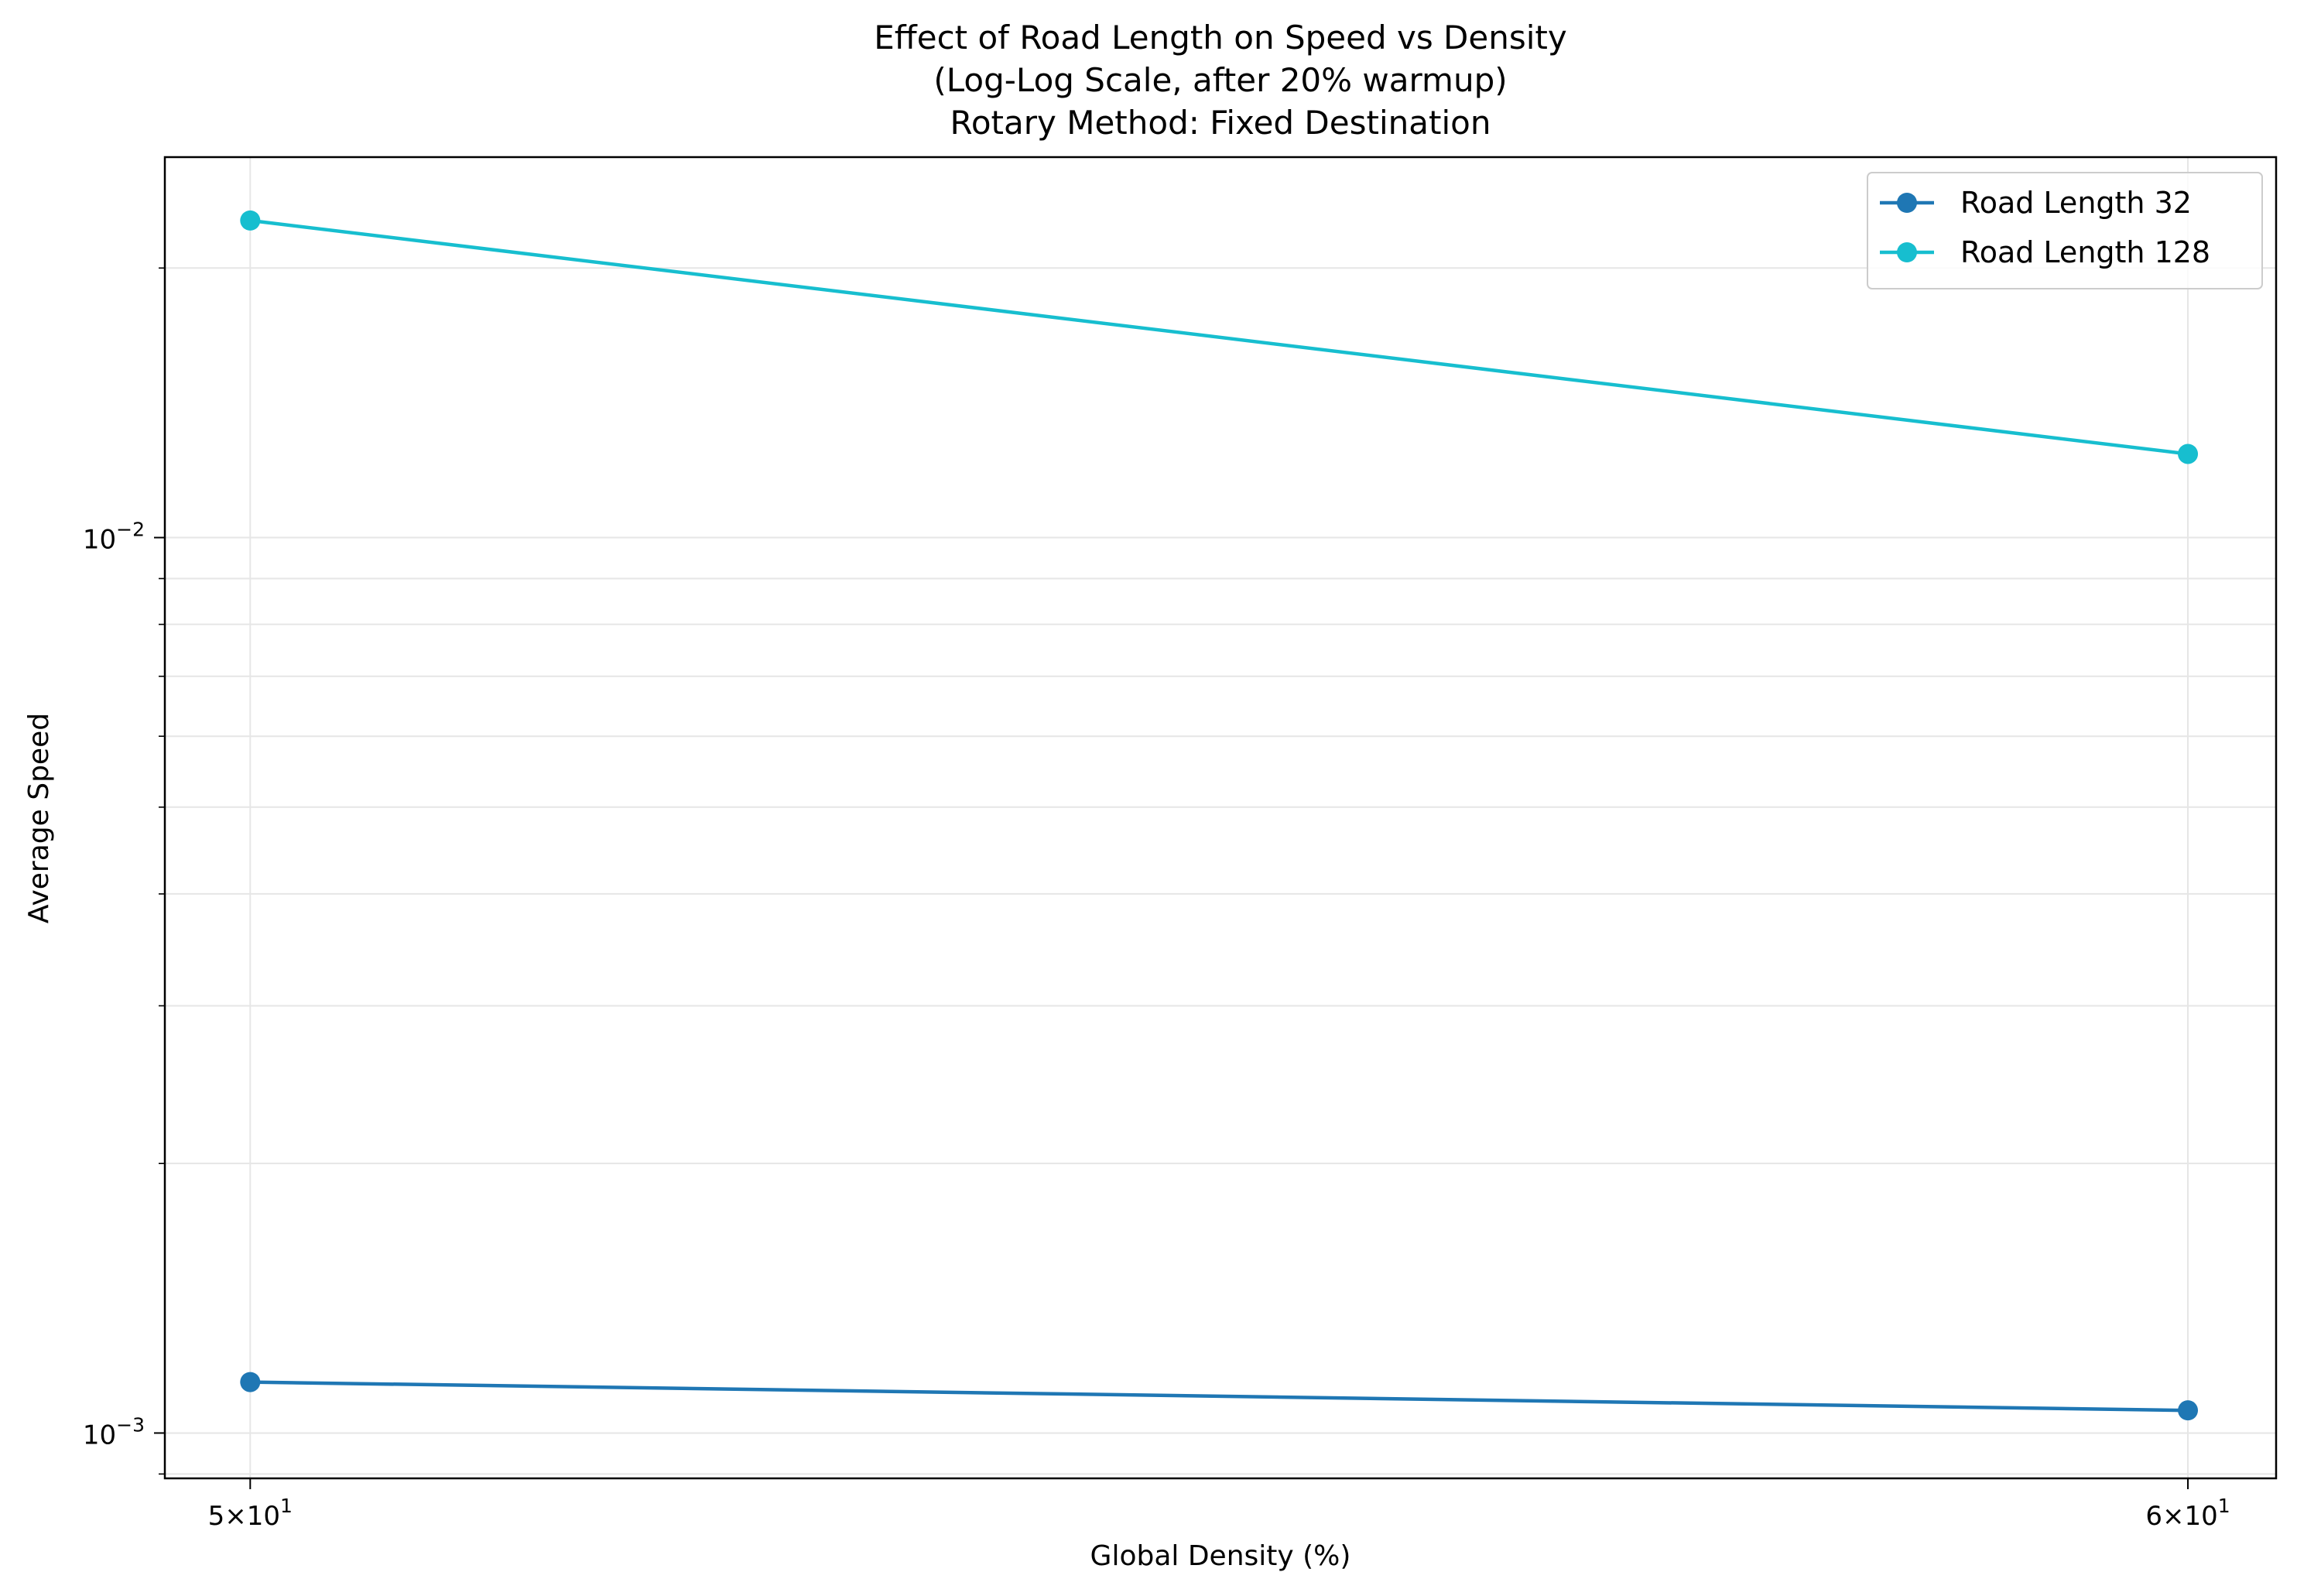 The height and width of the screenshot is (1596, 2297). What do you see at coordinates (1220, 1556) in the screenshot?
I see `x-axis-label: Global Density (%)` at bounding box center [1220, 1556].